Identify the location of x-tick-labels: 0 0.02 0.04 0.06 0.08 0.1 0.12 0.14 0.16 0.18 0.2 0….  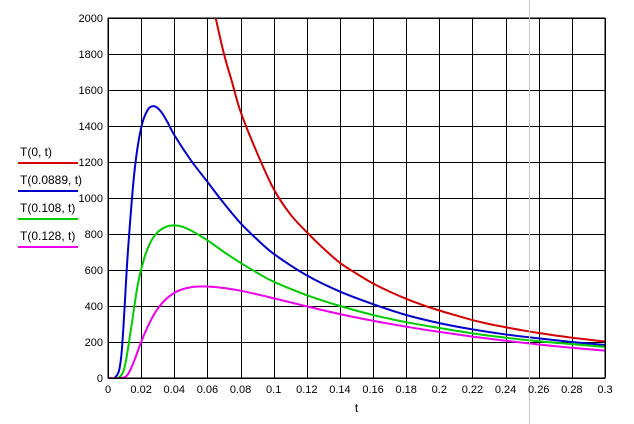
(359, 390).